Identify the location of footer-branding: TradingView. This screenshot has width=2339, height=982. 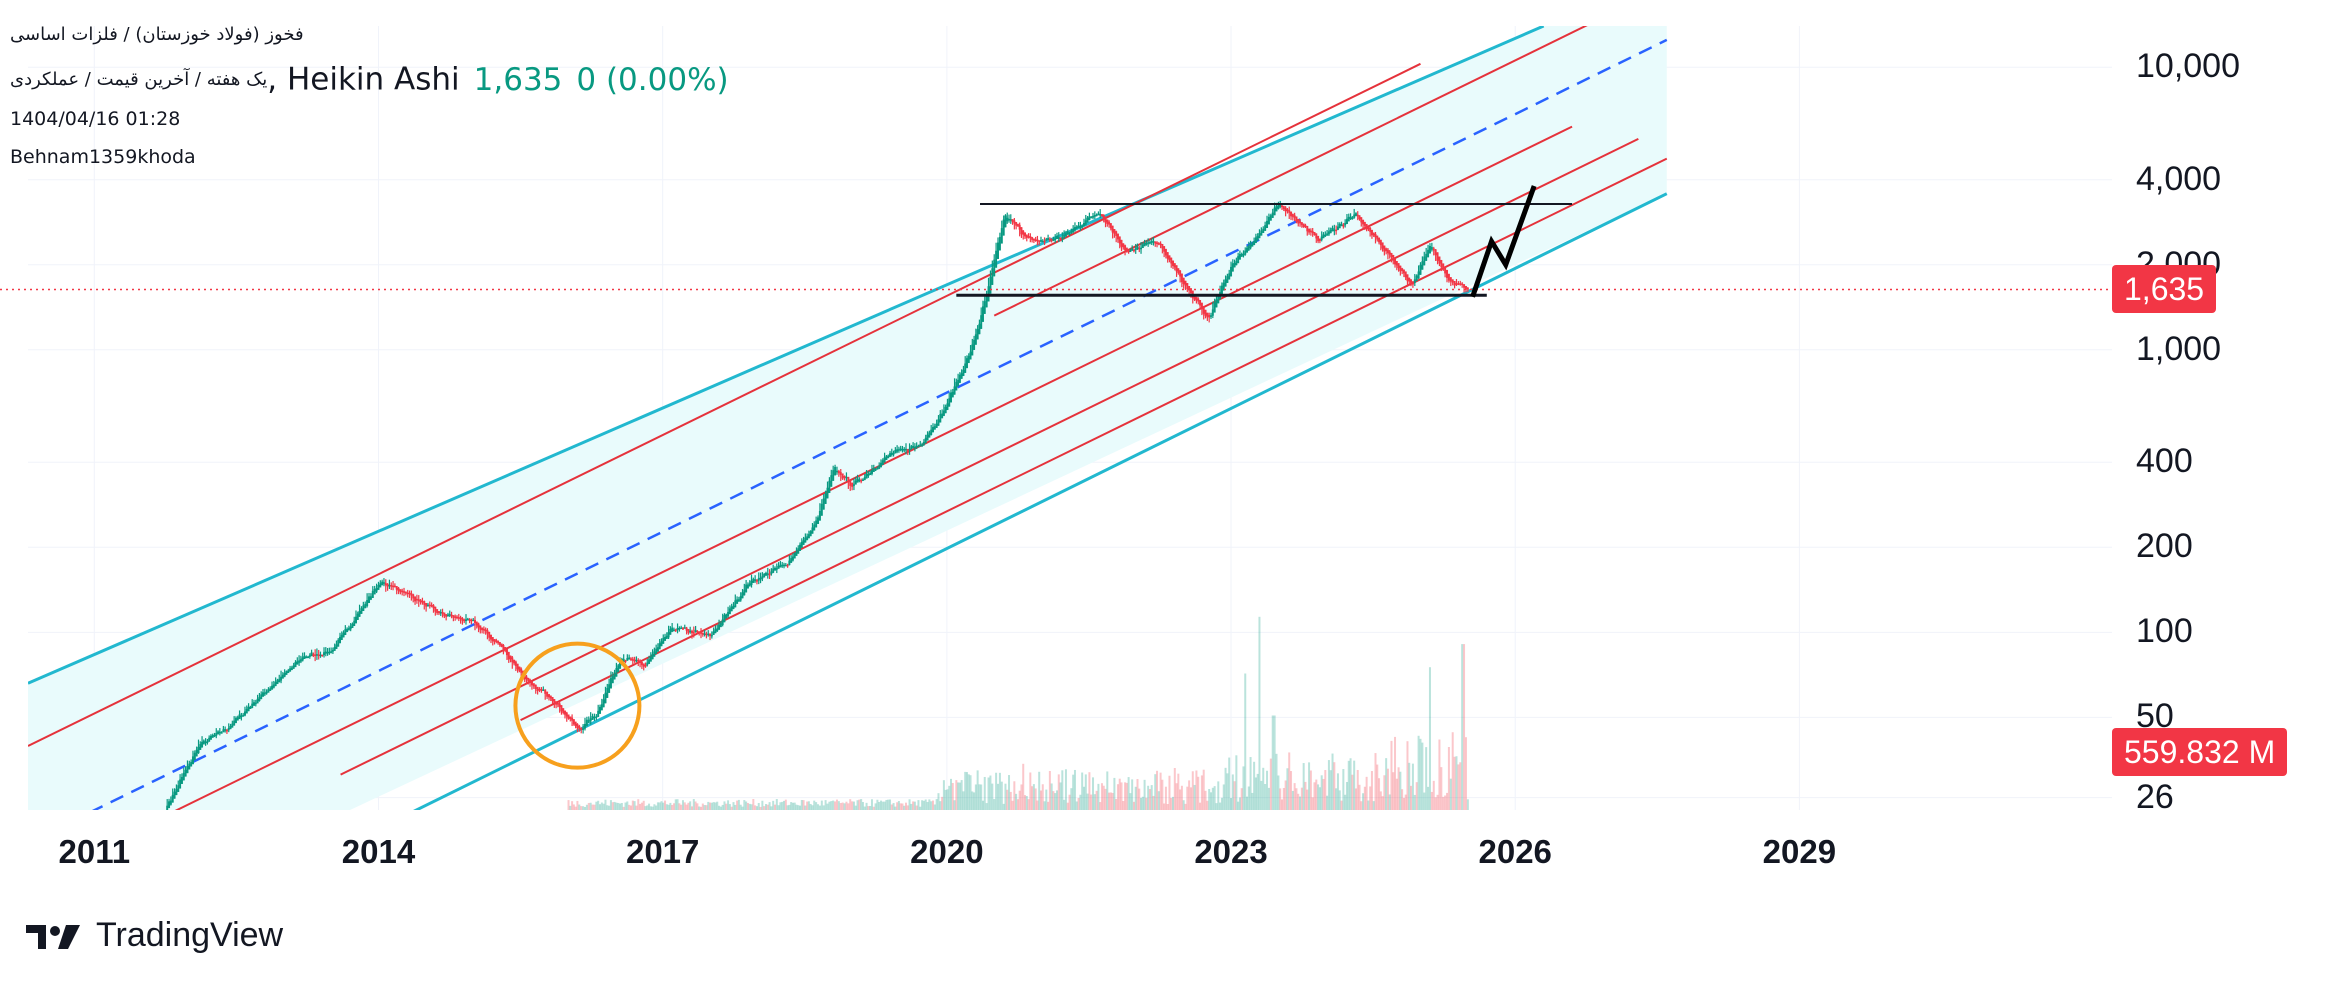
(154, 935).